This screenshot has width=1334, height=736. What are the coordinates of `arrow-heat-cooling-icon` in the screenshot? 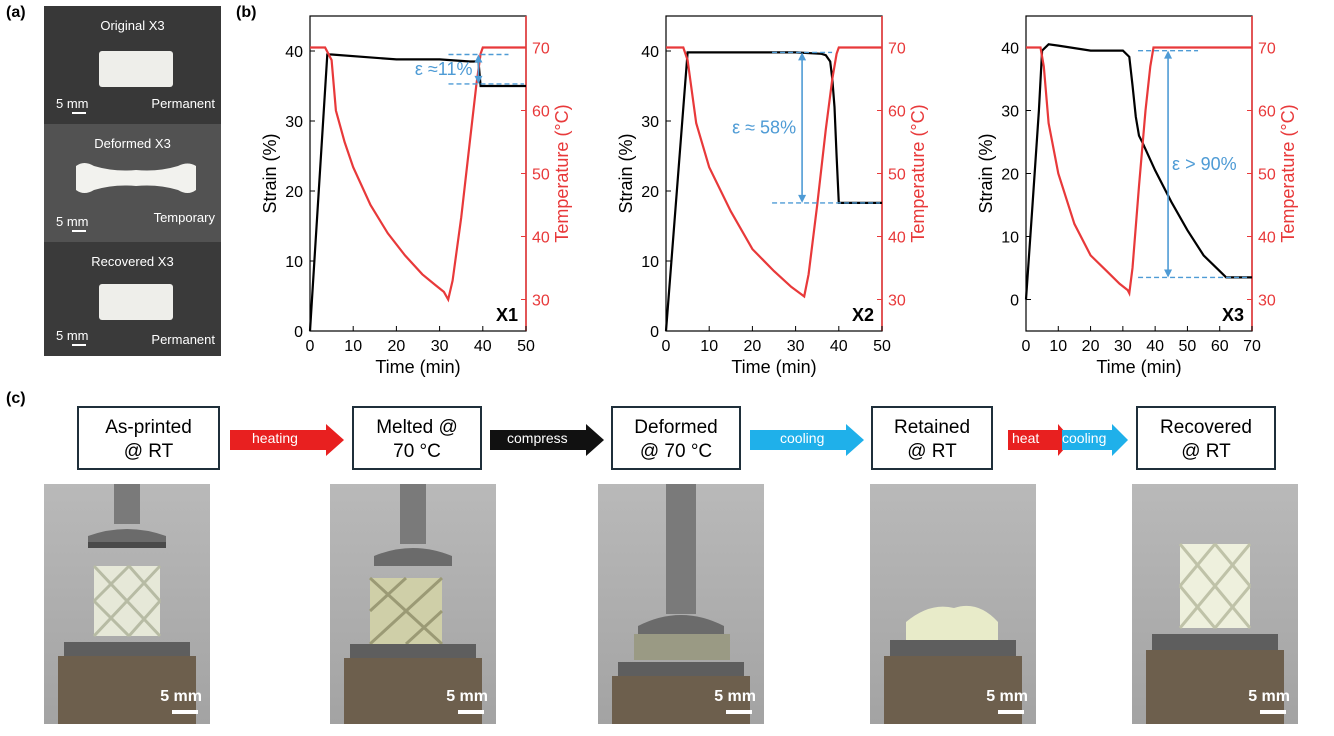 It's located at (1068, 440).